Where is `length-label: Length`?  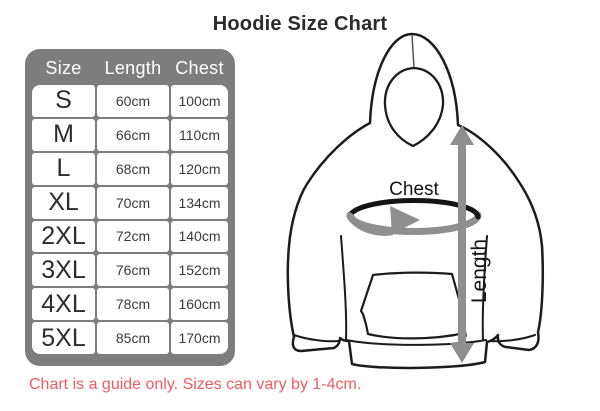
length-label: Length is located at coordinates (479, 271).